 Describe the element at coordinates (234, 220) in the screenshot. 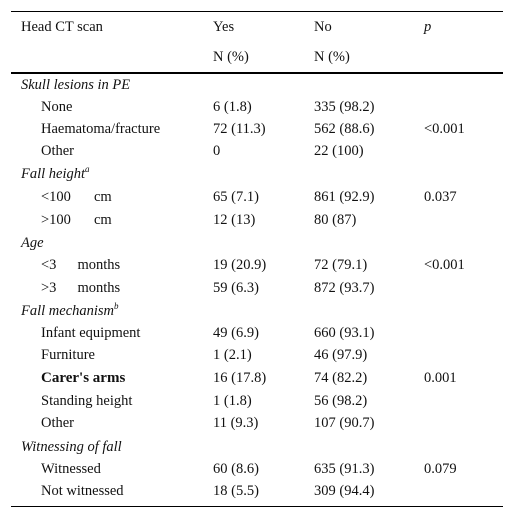

I see `row-yes: 12 (13)` at that location.